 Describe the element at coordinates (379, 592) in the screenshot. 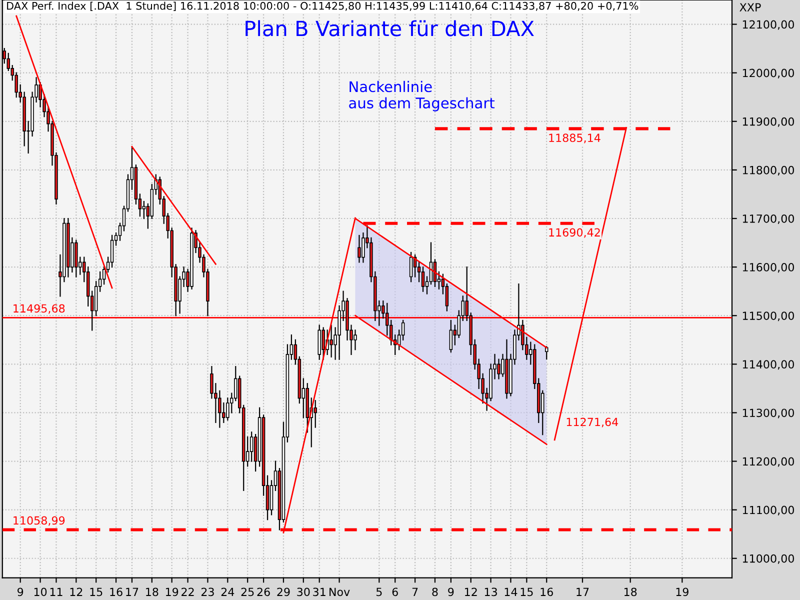

I see `x-tick-label: 5` at that location.